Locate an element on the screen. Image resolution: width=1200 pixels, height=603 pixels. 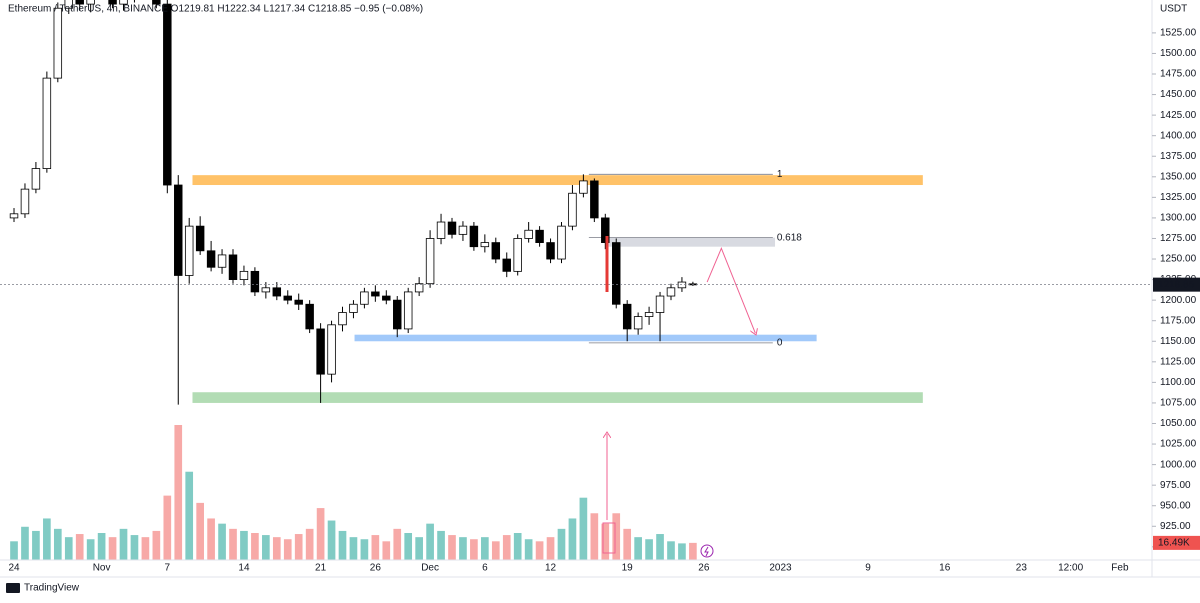
volume-highlight is located at coordinates (609, 538).